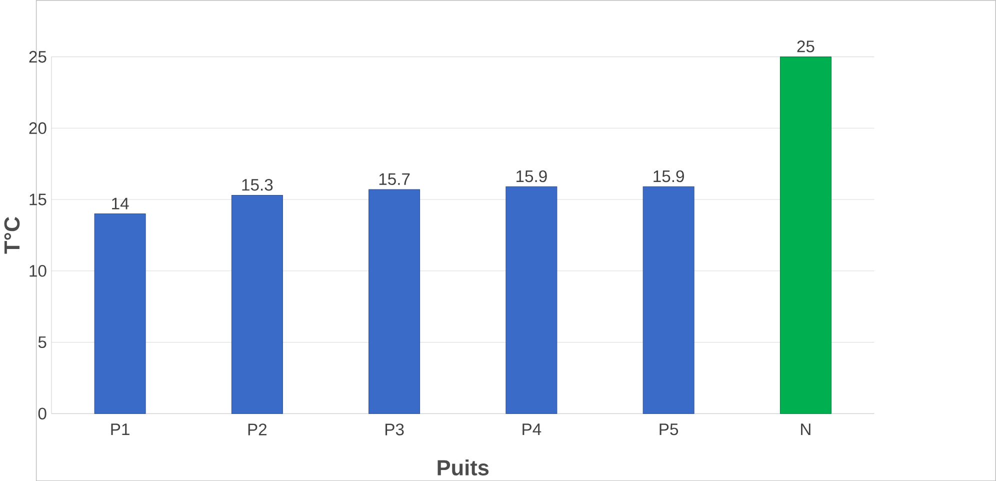 The image size is (996, 481). I want to click on y-tick-label: 0, so click(42, 414).